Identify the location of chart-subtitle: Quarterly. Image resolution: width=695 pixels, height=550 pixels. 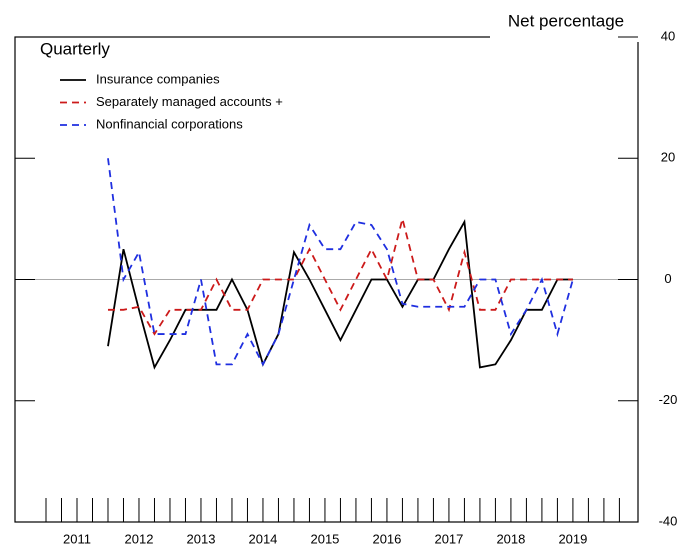
(75, 48).